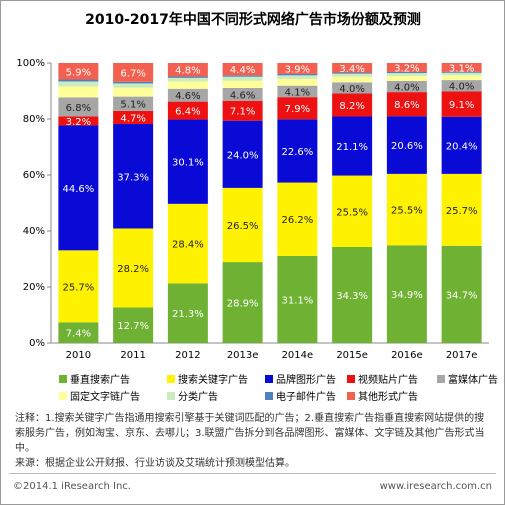 The height and width of the screenshot is (505, 505). Describe the element at coordinates (187, 355) in the screenshot. I see `x-tick-label: 2012` at that location.